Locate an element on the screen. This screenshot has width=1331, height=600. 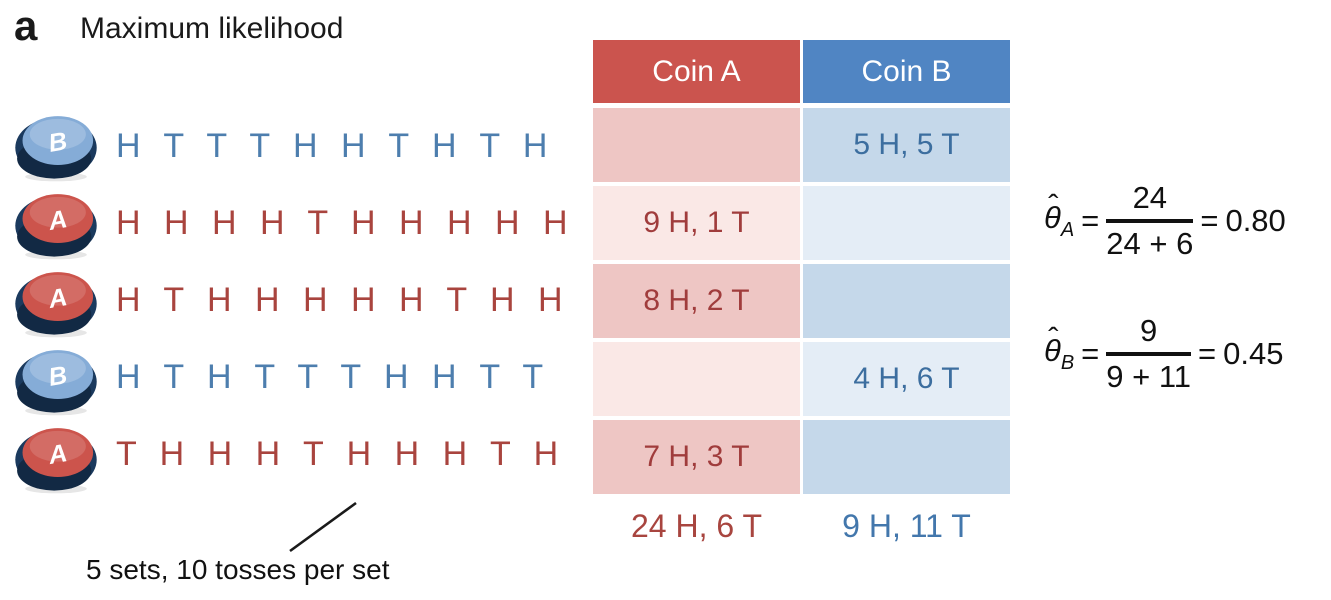
toss-sequence-4: H T H T T T H H T T is located at coordinates (332, 377).